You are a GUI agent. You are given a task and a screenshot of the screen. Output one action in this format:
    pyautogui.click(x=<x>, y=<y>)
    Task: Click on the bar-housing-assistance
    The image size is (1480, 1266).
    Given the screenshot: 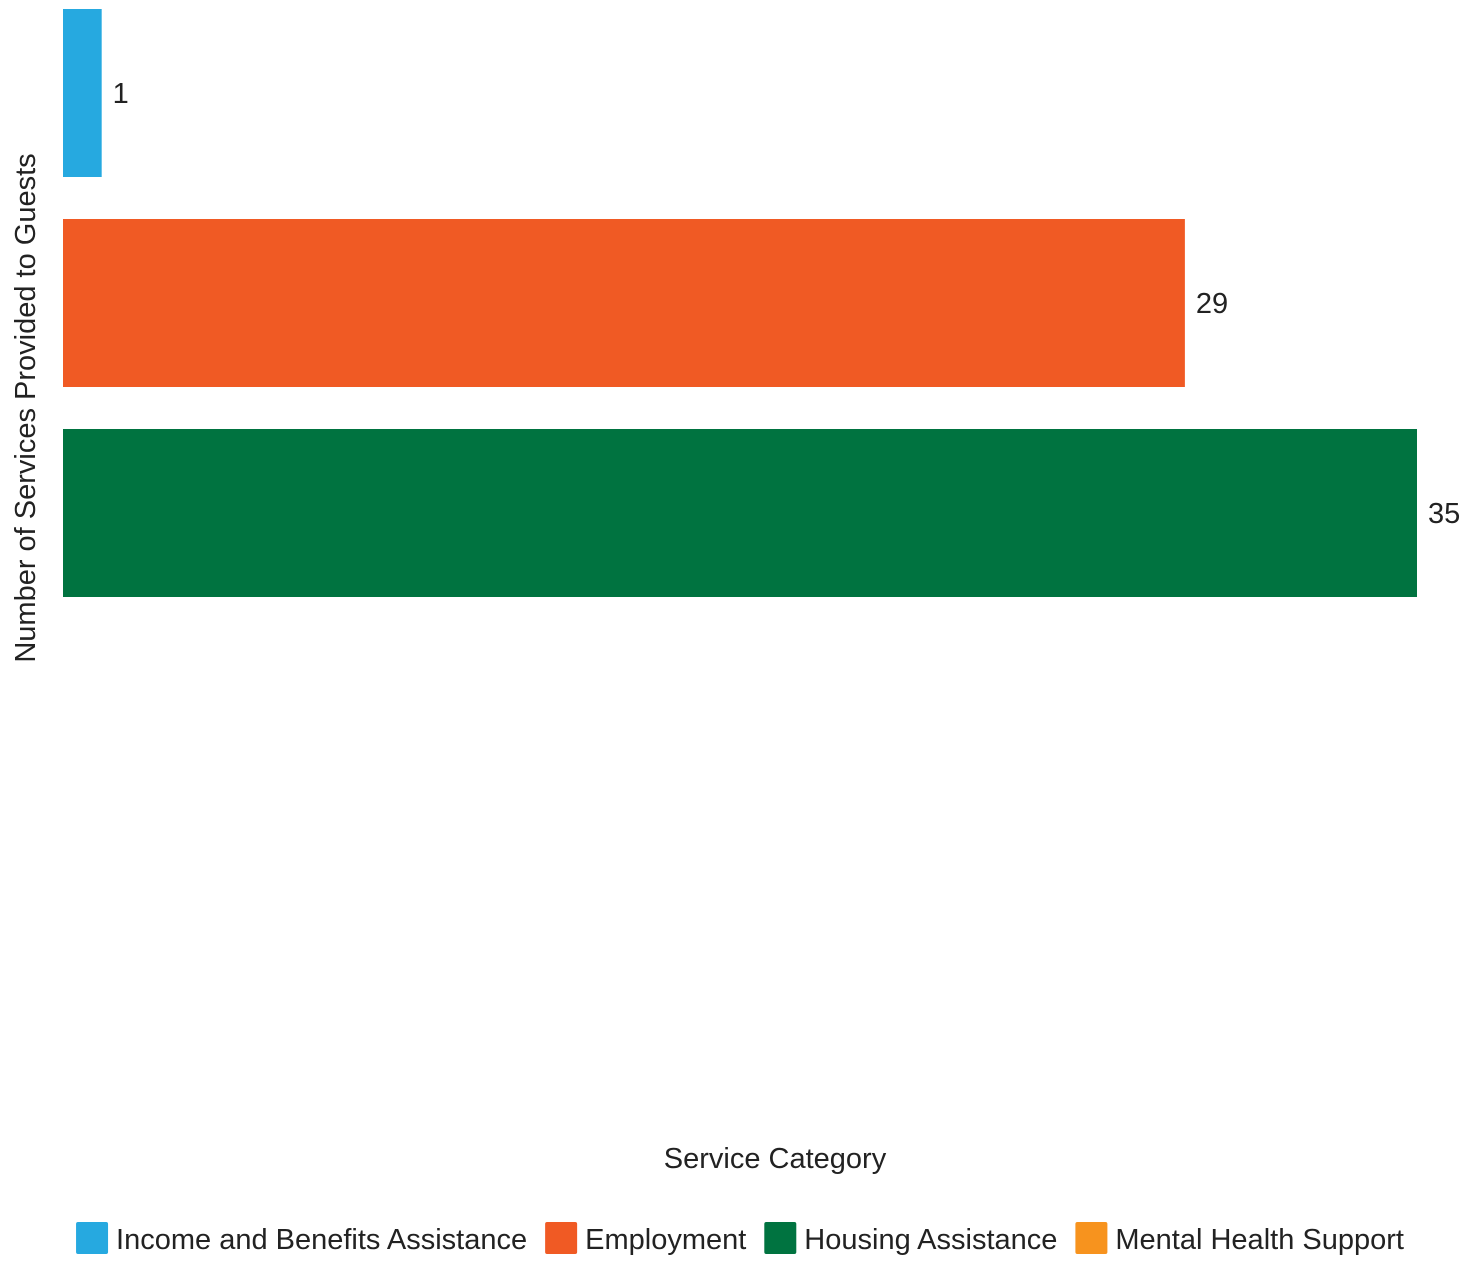 What is the action you would take?
    pyautogui.click(x=740, y=513)
    